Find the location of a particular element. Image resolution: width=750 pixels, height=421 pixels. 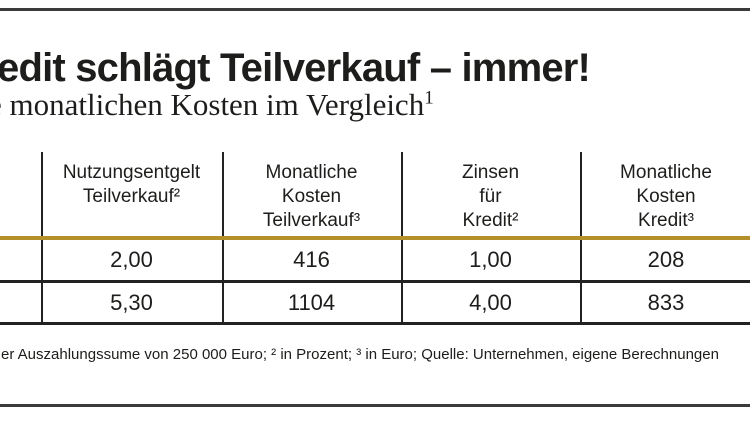

column-header-nutzungsentgelt-teilverkauf: Nutzungsentgelt Teilverkauf² is located at coordinates (131, 185).